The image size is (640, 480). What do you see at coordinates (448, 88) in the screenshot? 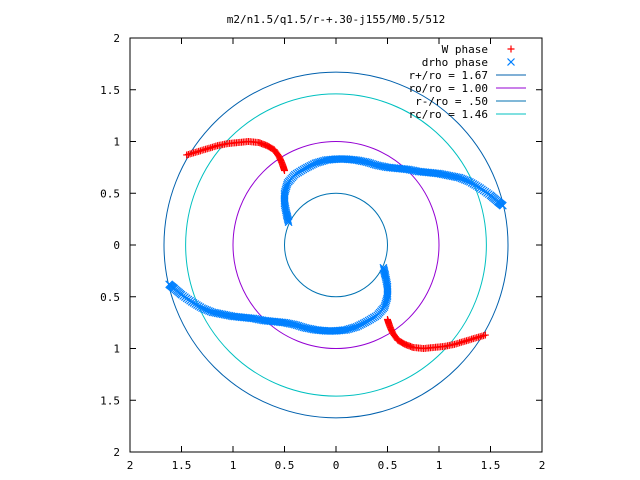
I see `legend-label: ro/ro = 1.00` at bounding box center [448, 88].